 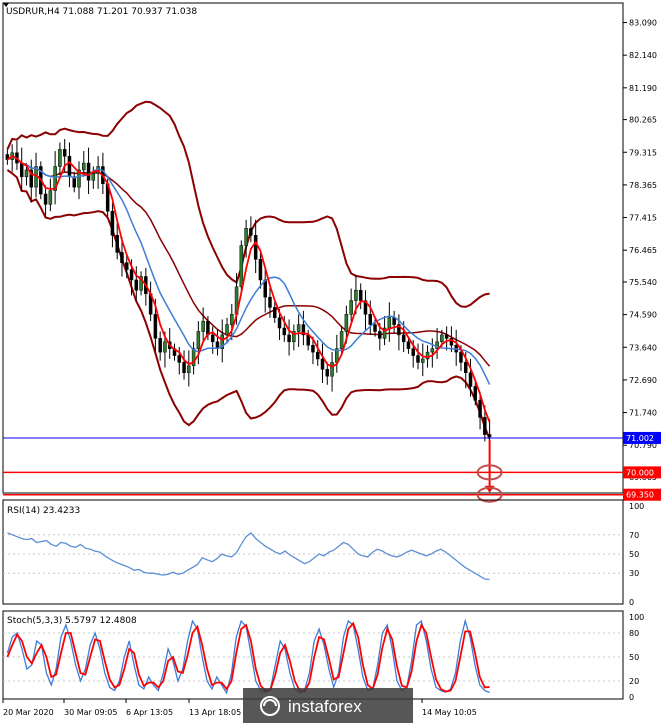 What do you see at coordinates (643, 413) in the screenshot?
I see `price-axis-label: 71.740` at bounding box center [643, 413].